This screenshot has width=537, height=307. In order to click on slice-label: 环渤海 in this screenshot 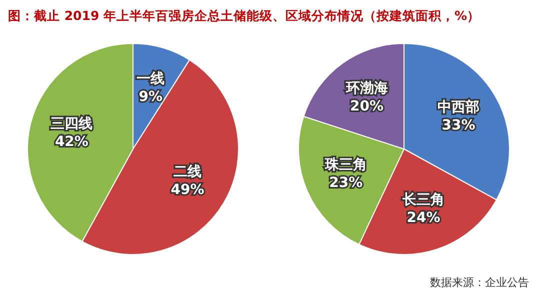, I will do `click(366, 88)`.